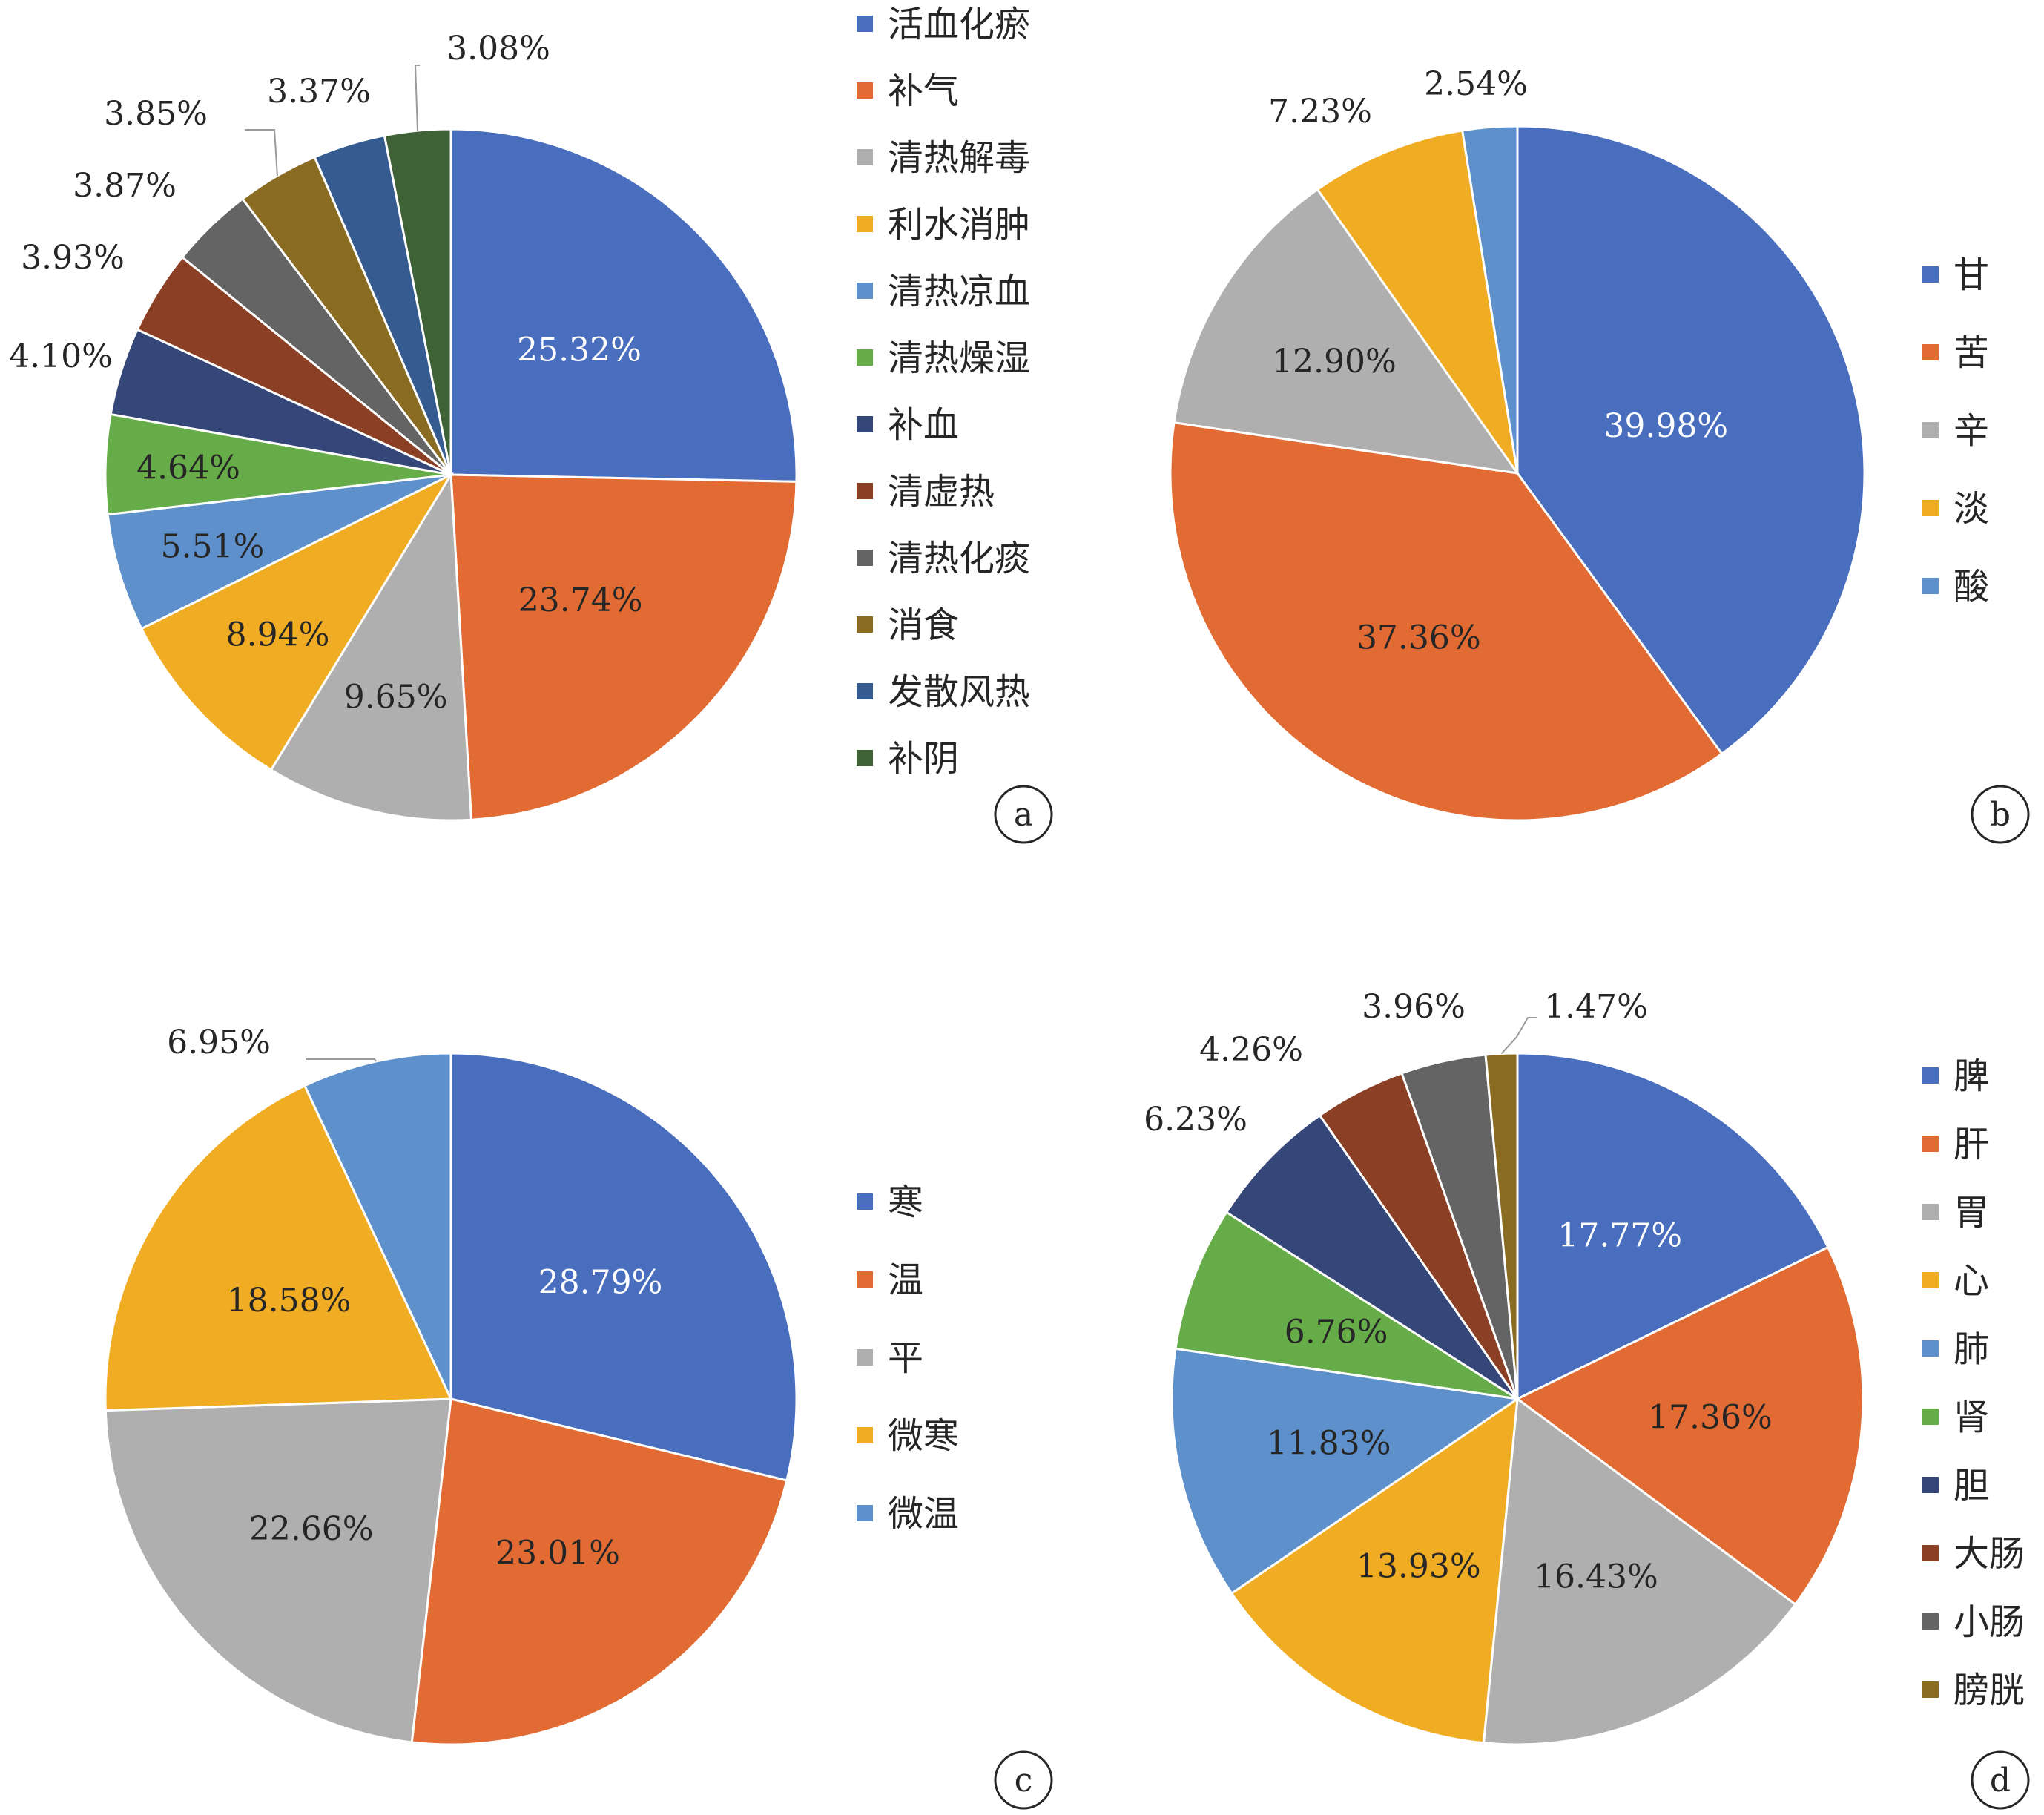 This screenshot has width=2044, height=1815. What do you see at coordinates (1419, 1566) in the screenshot?
I see `data-label: 13.93%` at bounding box center [1419, 1566].